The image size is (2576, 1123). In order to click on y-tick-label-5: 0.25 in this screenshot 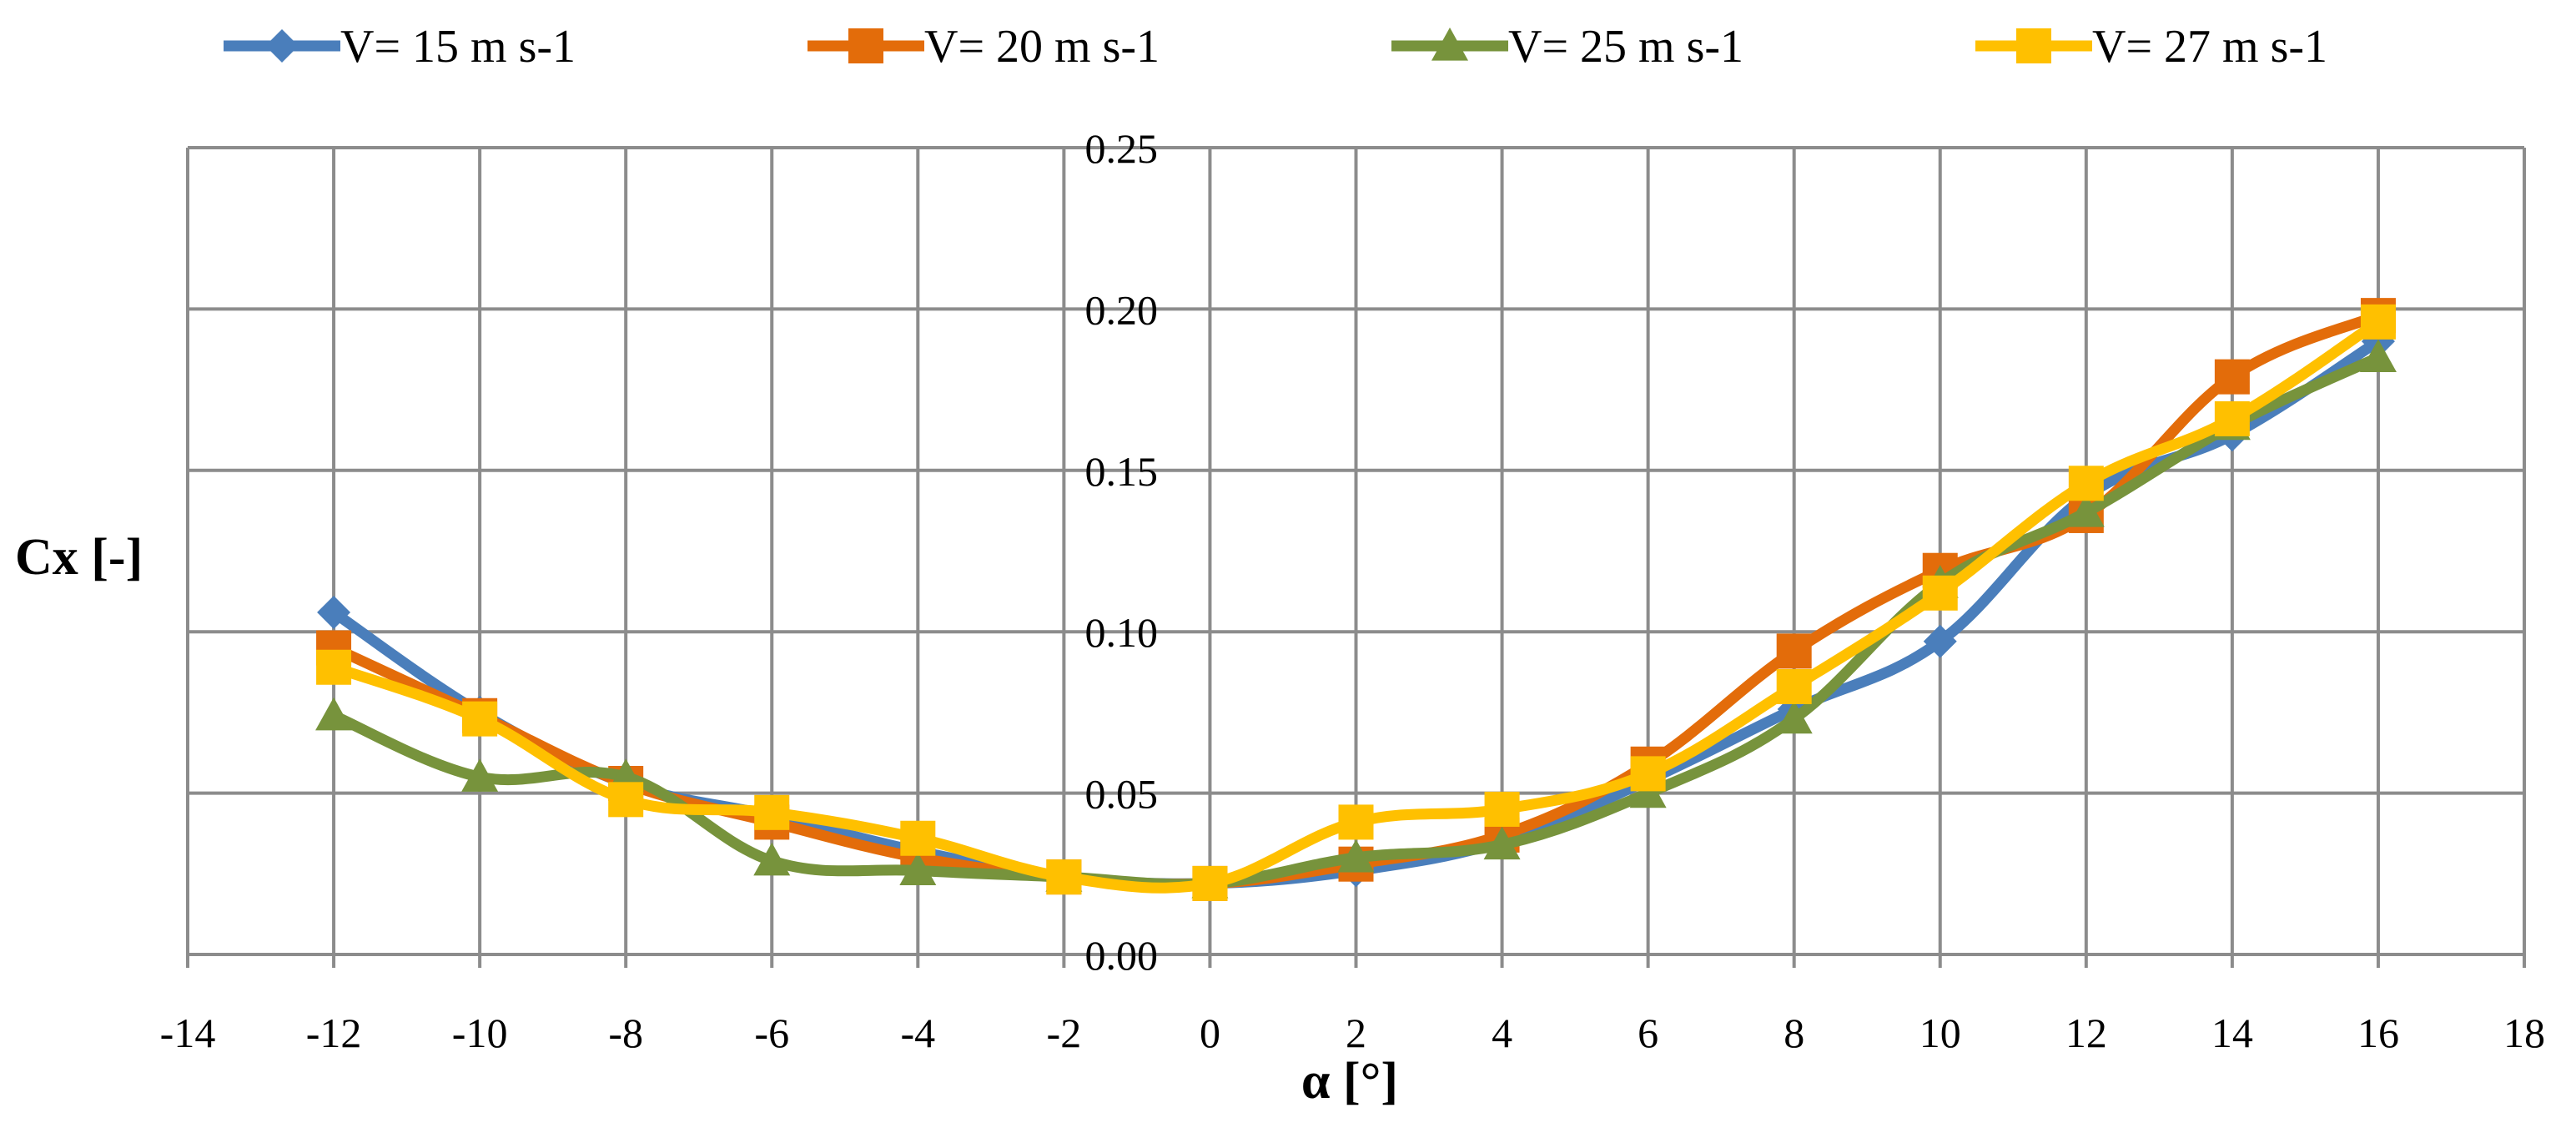, I will do `click(1122, 148)`.